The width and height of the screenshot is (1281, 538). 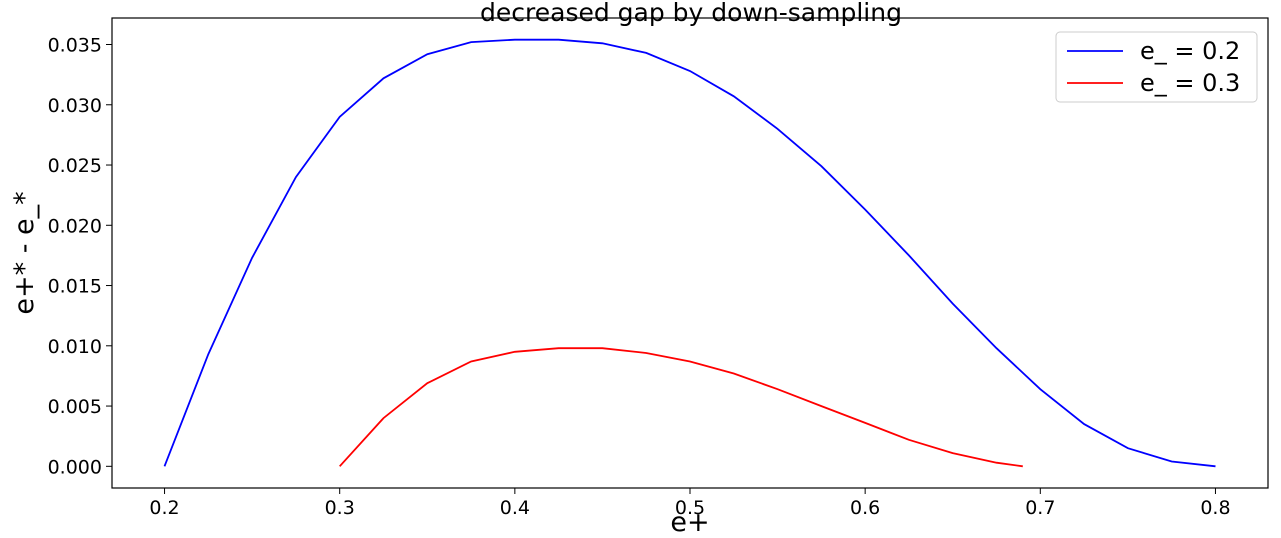 I want to click on legend-box, so click(x=1156, y=67).